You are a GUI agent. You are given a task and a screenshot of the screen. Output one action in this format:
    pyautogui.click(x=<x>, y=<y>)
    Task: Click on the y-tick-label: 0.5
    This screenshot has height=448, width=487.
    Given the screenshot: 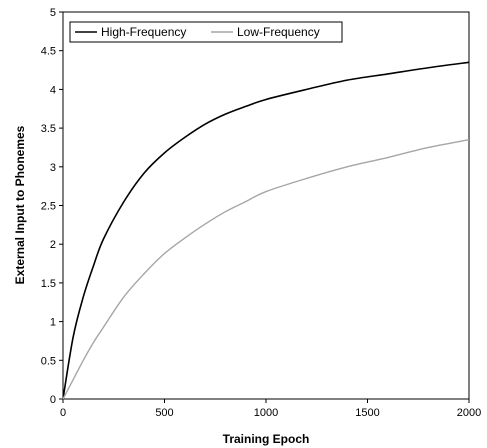 What is the action you would take?
    pyautogui.click(x=48, y=361)
    